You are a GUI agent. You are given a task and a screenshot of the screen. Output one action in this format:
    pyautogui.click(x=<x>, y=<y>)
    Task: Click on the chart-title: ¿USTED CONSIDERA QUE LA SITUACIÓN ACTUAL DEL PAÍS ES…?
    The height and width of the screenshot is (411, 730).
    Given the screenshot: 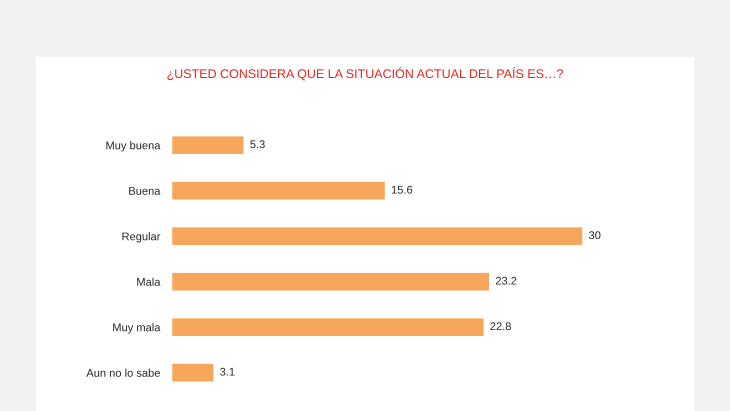 What is the action you would take?
    pyautogui.click(x=365, y=73)
    